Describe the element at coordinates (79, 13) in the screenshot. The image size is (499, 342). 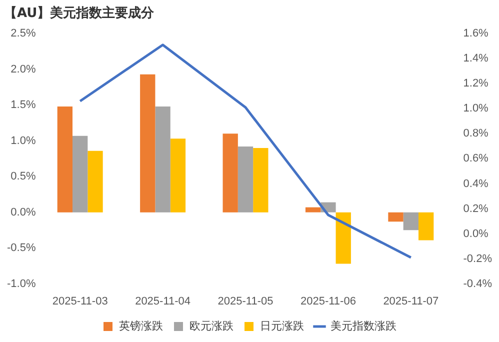
I see `chart-title: 【AU】美元指数主要成分` at that location.